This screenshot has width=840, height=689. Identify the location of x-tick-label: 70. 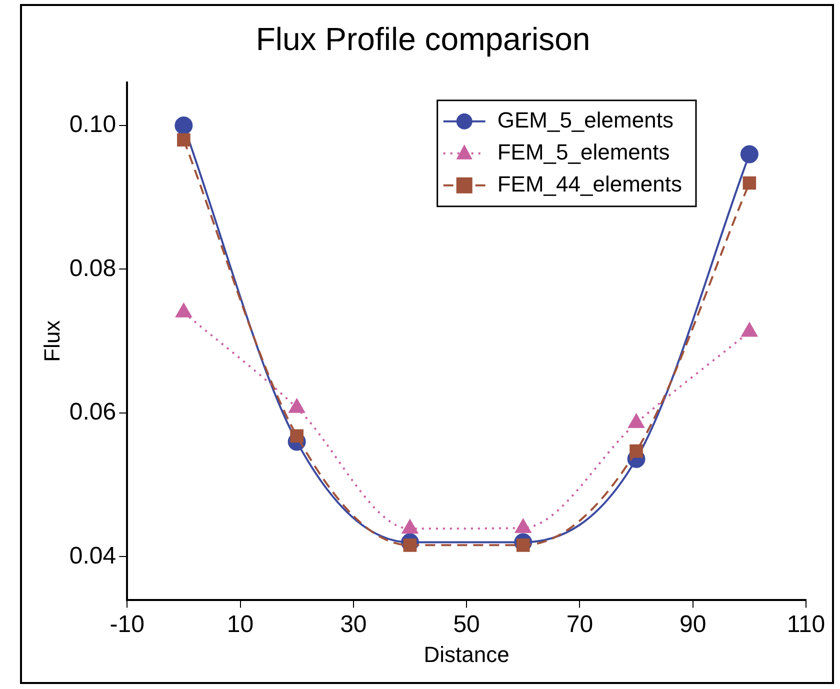
(580, 624).